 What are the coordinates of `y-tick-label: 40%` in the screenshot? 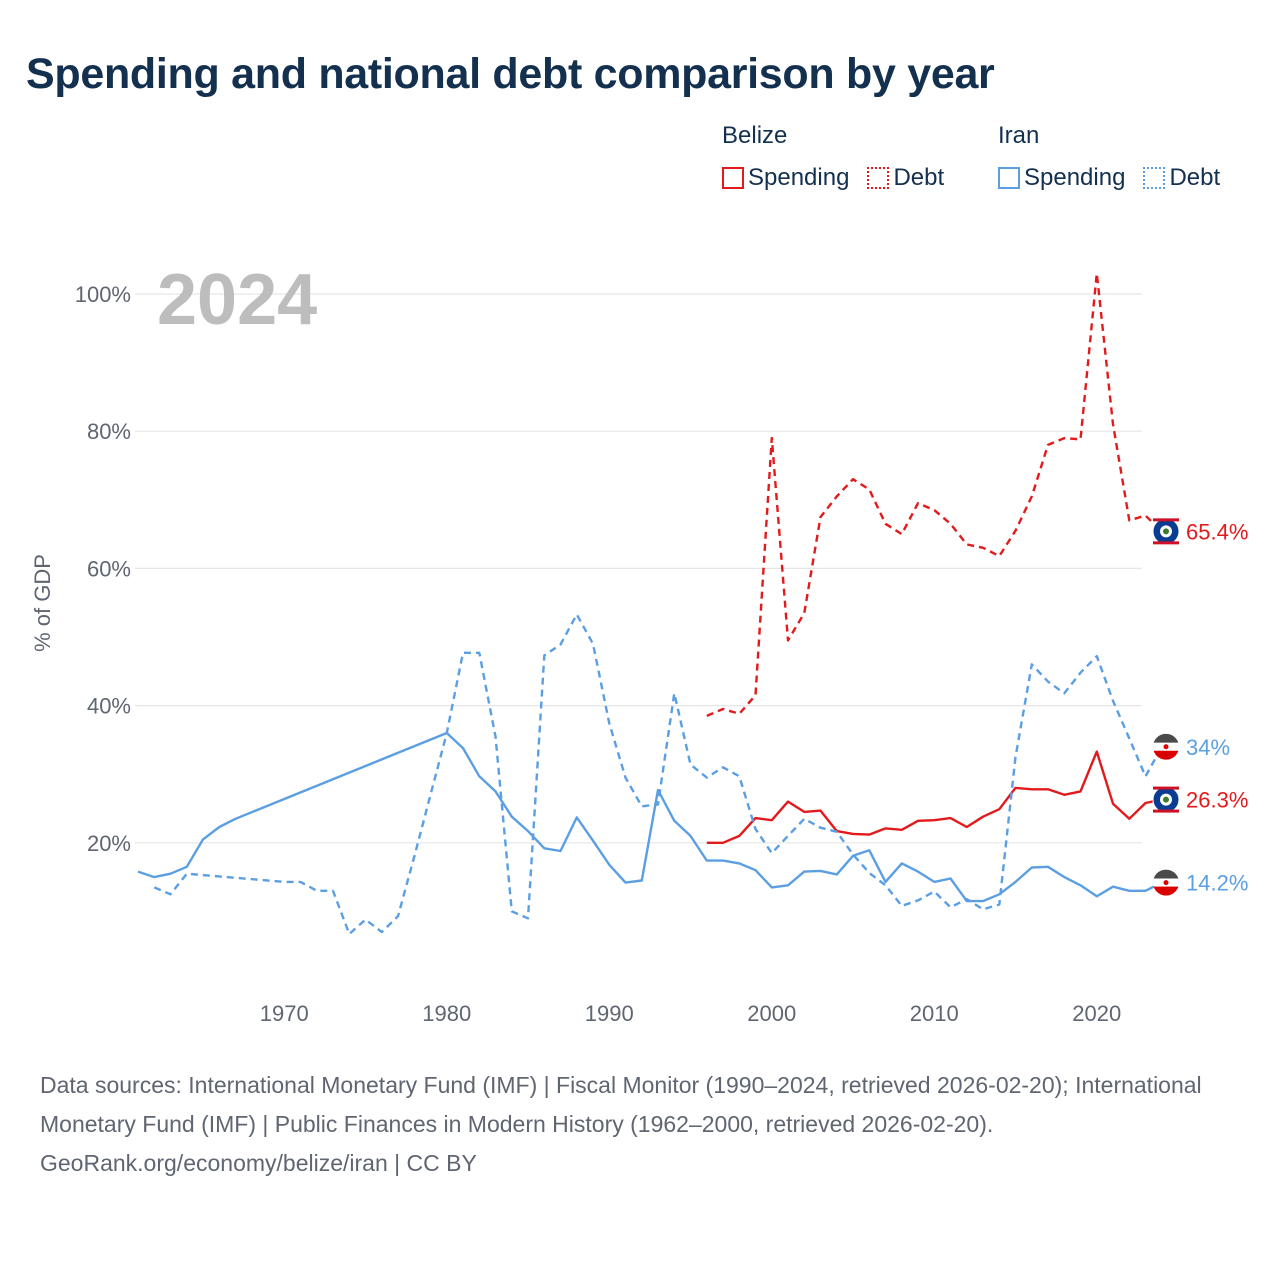 It's located at (109, 706).